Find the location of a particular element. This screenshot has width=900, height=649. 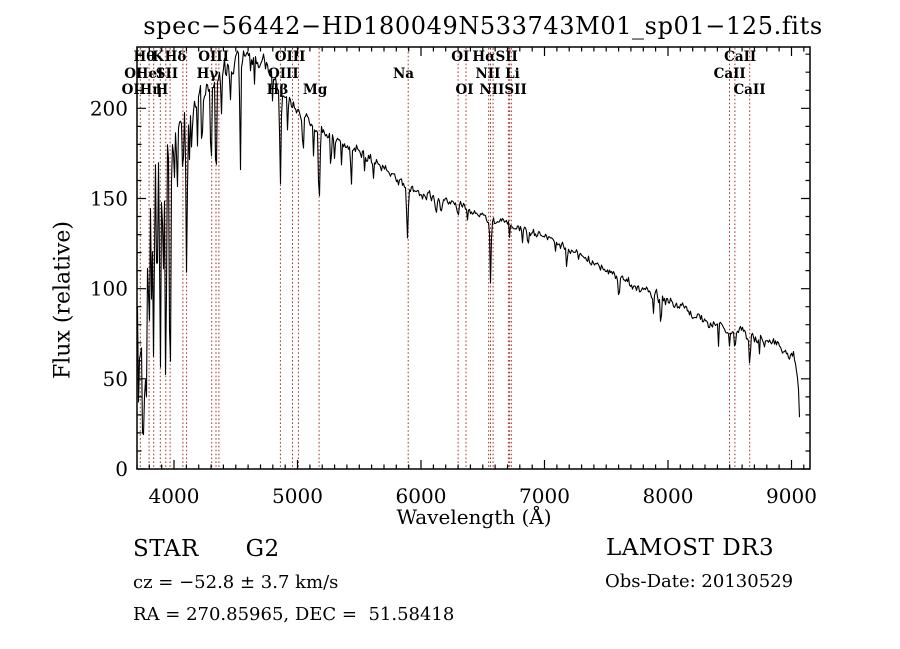

spectral-line-label: Mg is located at coordinates (315, 90).